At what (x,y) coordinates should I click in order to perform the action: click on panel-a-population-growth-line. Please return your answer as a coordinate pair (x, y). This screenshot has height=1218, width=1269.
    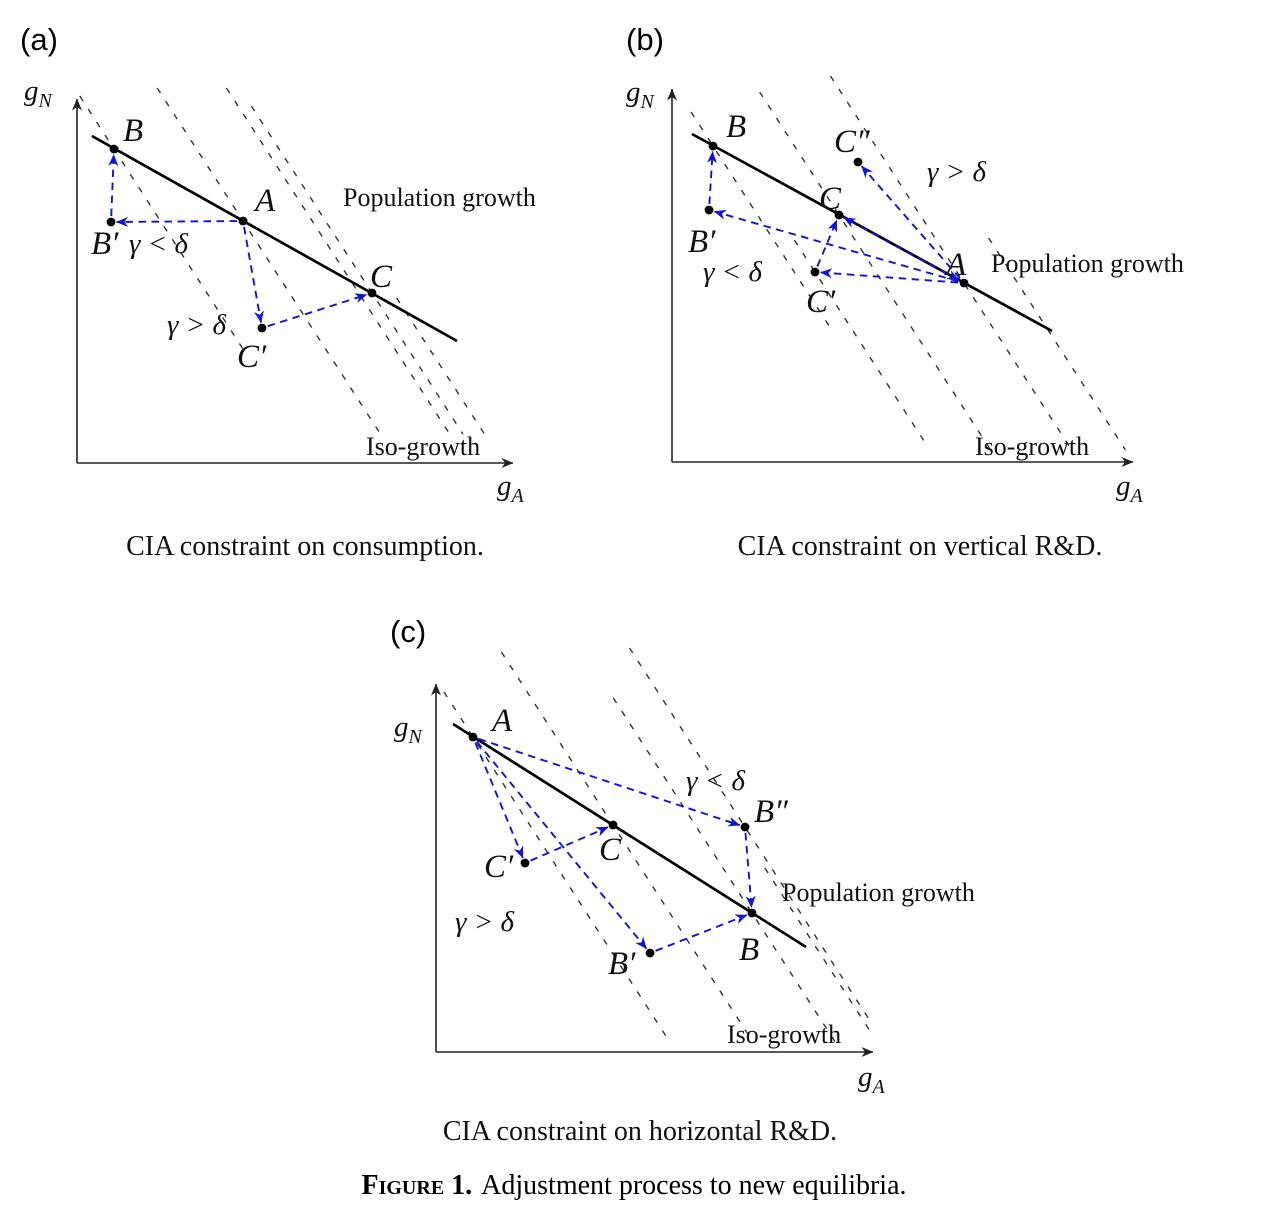
    Looking at the image, I should click on (274, 238).